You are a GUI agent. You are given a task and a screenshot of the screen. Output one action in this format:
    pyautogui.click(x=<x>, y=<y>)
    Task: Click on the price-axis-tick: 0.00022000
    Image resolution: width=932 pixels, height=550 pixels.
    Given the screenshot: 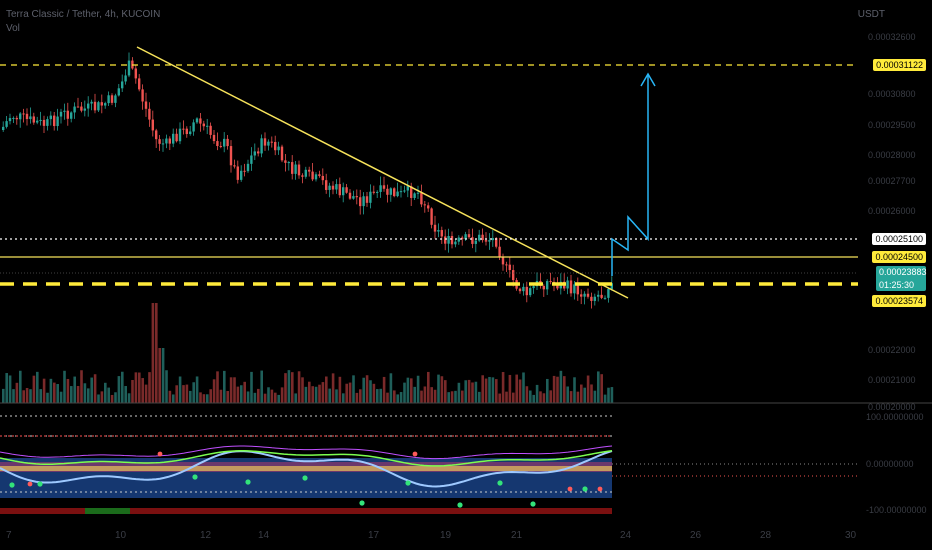 What is the action you would take?
    pyautogui.click(x=892, y=350)
    